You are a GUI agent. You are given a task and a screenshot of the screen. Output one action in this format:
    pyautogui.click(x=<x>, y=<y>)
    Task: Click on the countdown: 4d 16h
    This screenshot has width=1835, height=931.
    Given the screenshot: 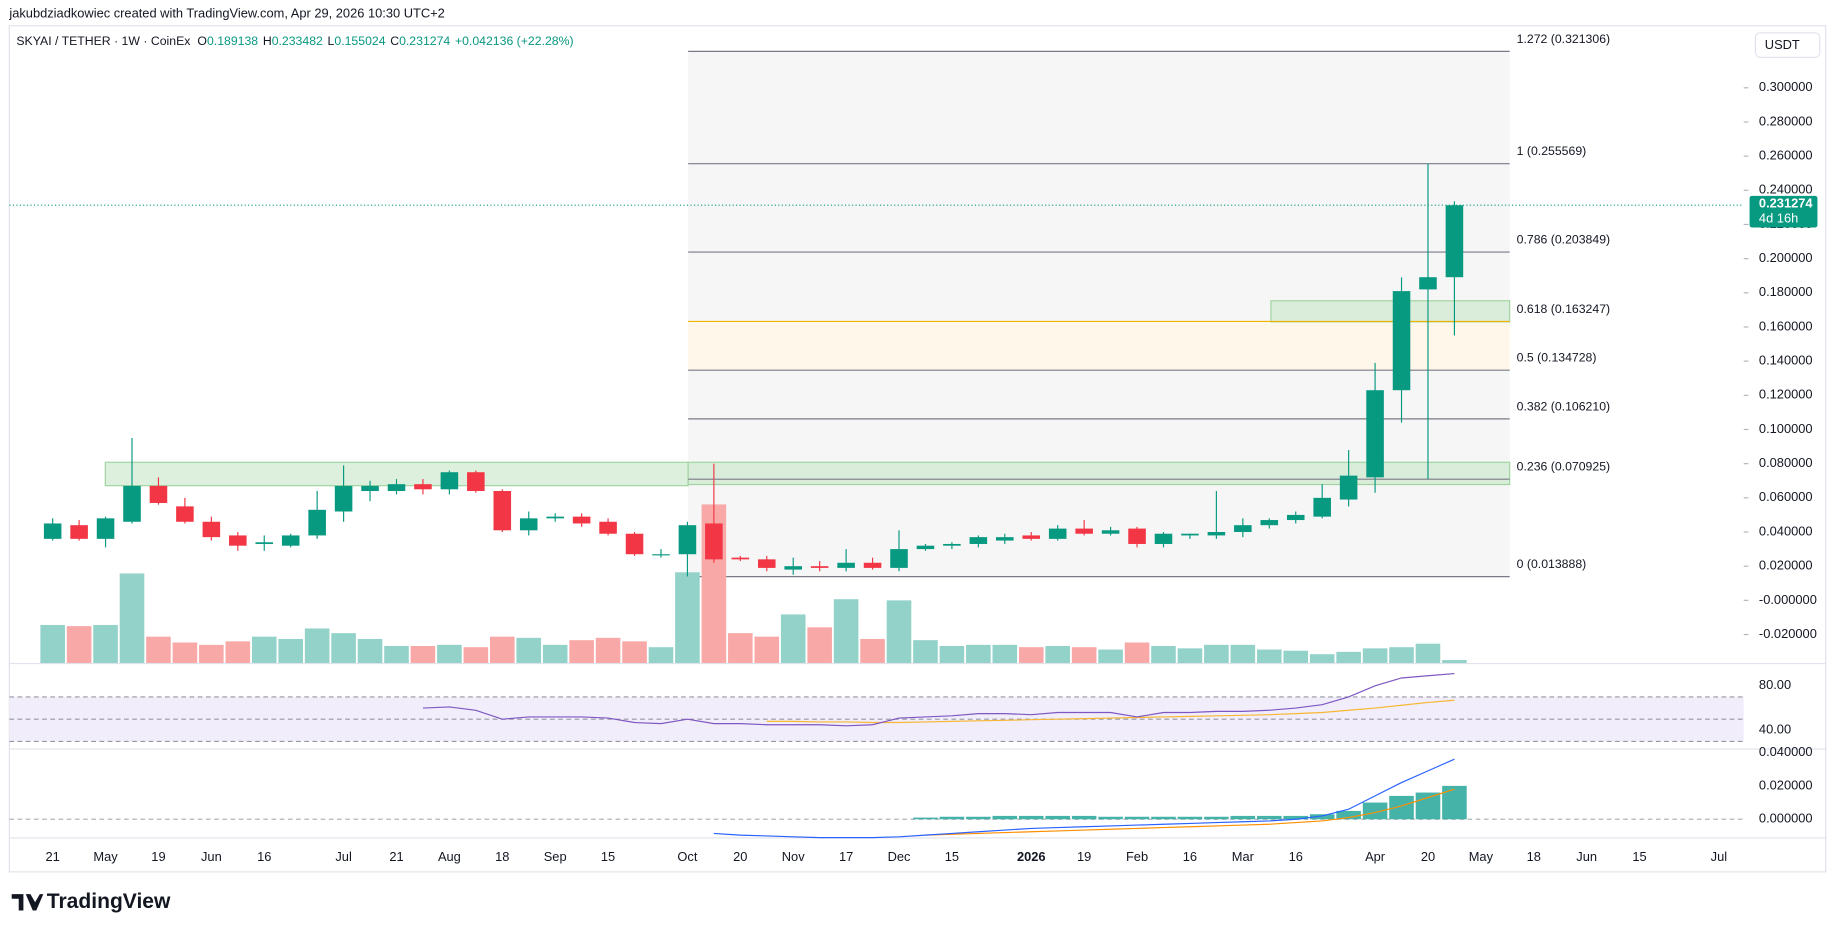 What is the action you would take?
    pyautogui.click(x=1778, y=218)
    